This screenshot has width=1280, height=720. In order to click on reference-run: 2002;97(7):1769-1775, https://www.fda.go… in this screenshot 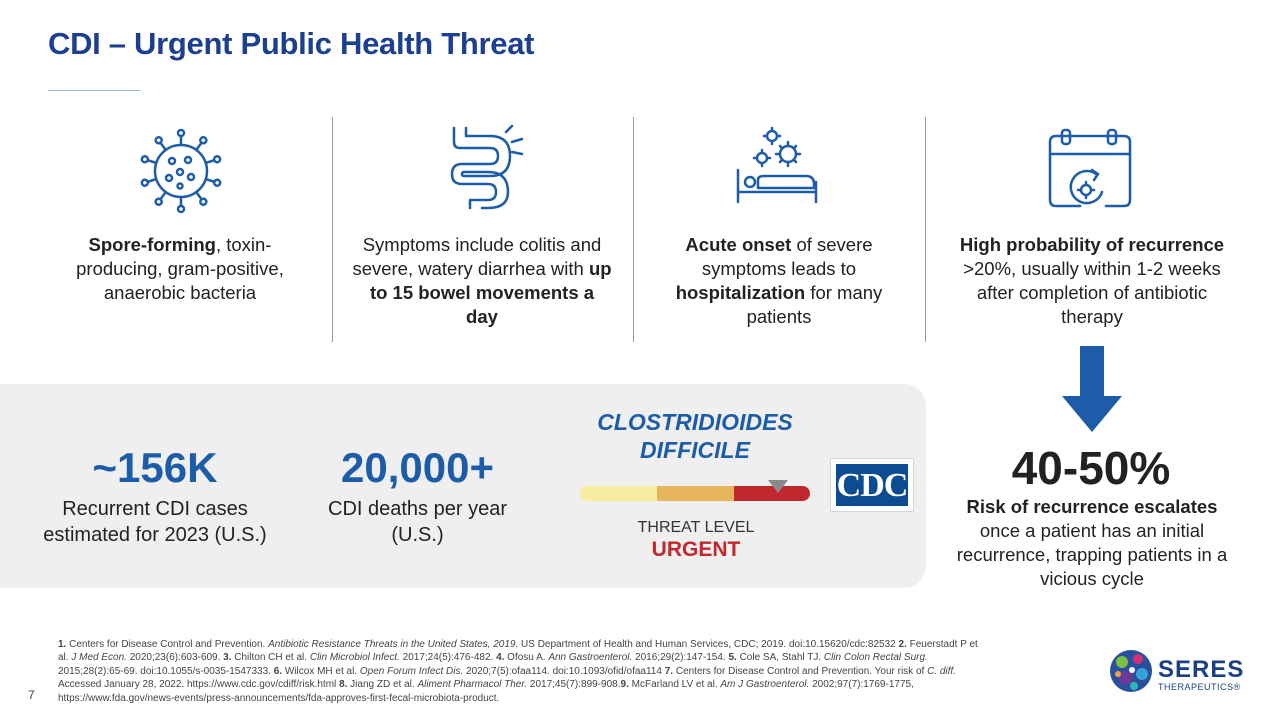, I will do `click(486, 691)`.